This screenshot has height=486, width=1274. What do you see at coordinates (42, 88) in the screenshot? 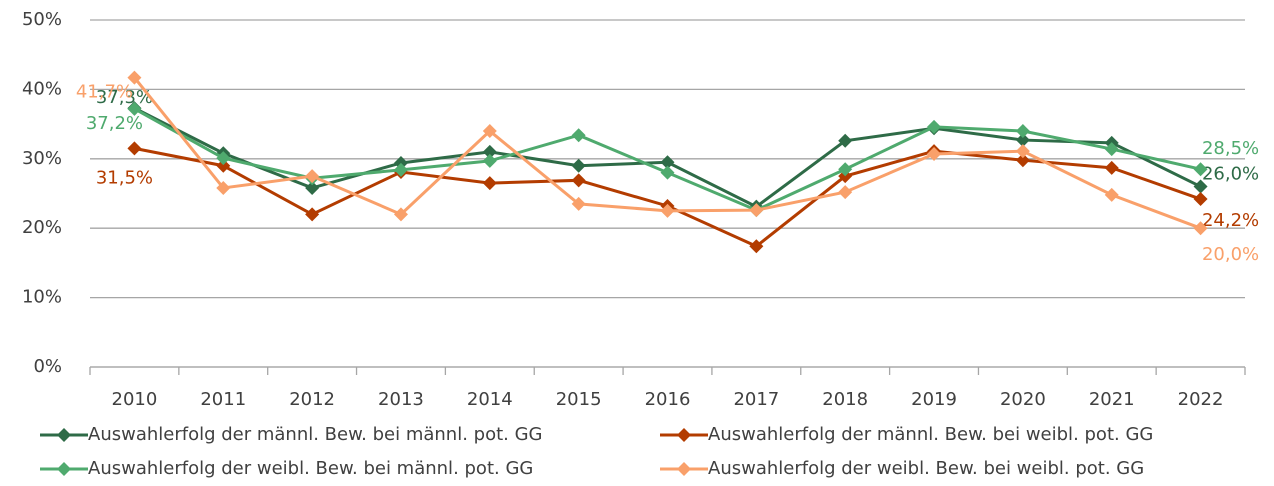
I see `y-tick-label: 40%` at bounding box center [42, 88].